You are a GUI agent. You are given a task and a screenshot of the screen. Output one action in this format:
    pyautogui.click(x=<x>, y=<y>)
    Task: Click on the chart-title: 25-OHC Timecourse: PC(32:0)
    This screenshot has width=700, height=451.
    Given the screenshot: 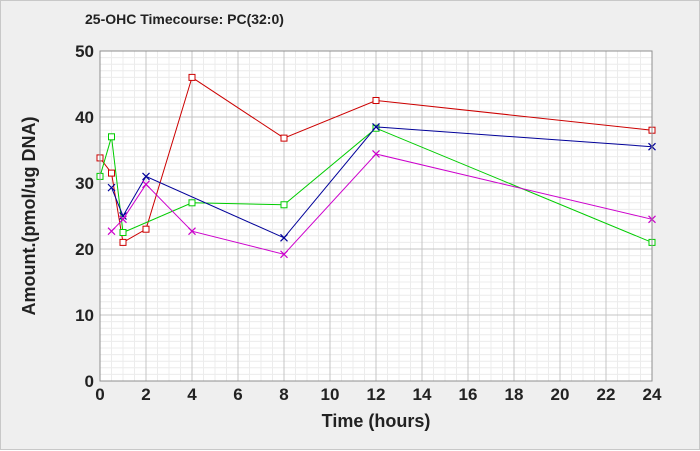 What is the action you would take?
    pyautogui.click(x=184, y=19)
    